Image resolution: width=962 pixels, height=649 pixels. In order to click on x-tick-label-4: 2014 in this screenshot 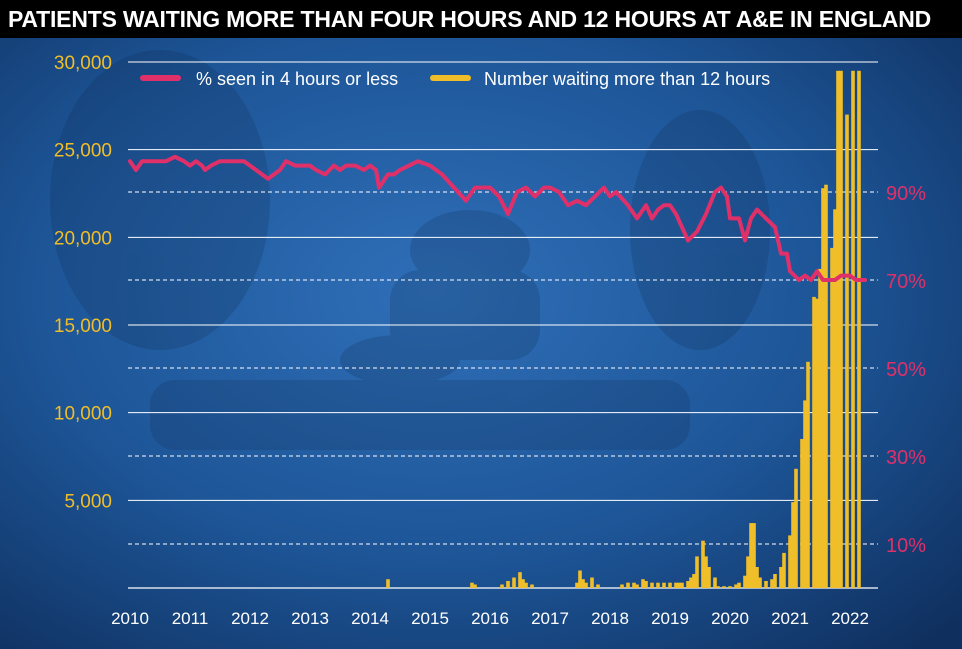, I will do `click(370, 618)`.